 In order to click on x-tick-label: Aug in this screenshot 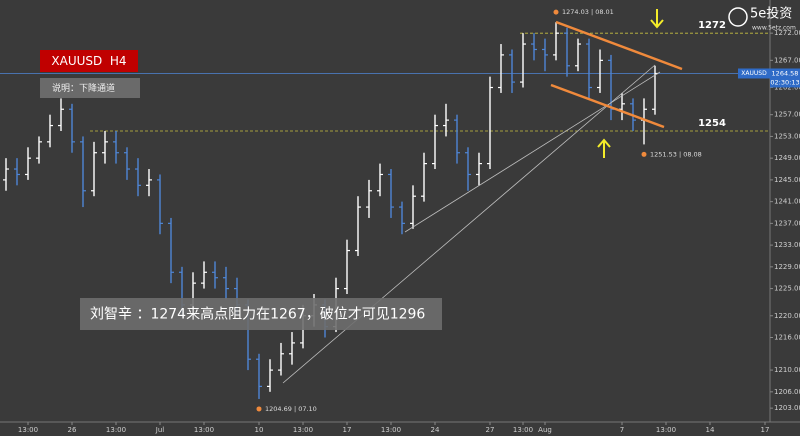, I will do `click(545, 430)`.